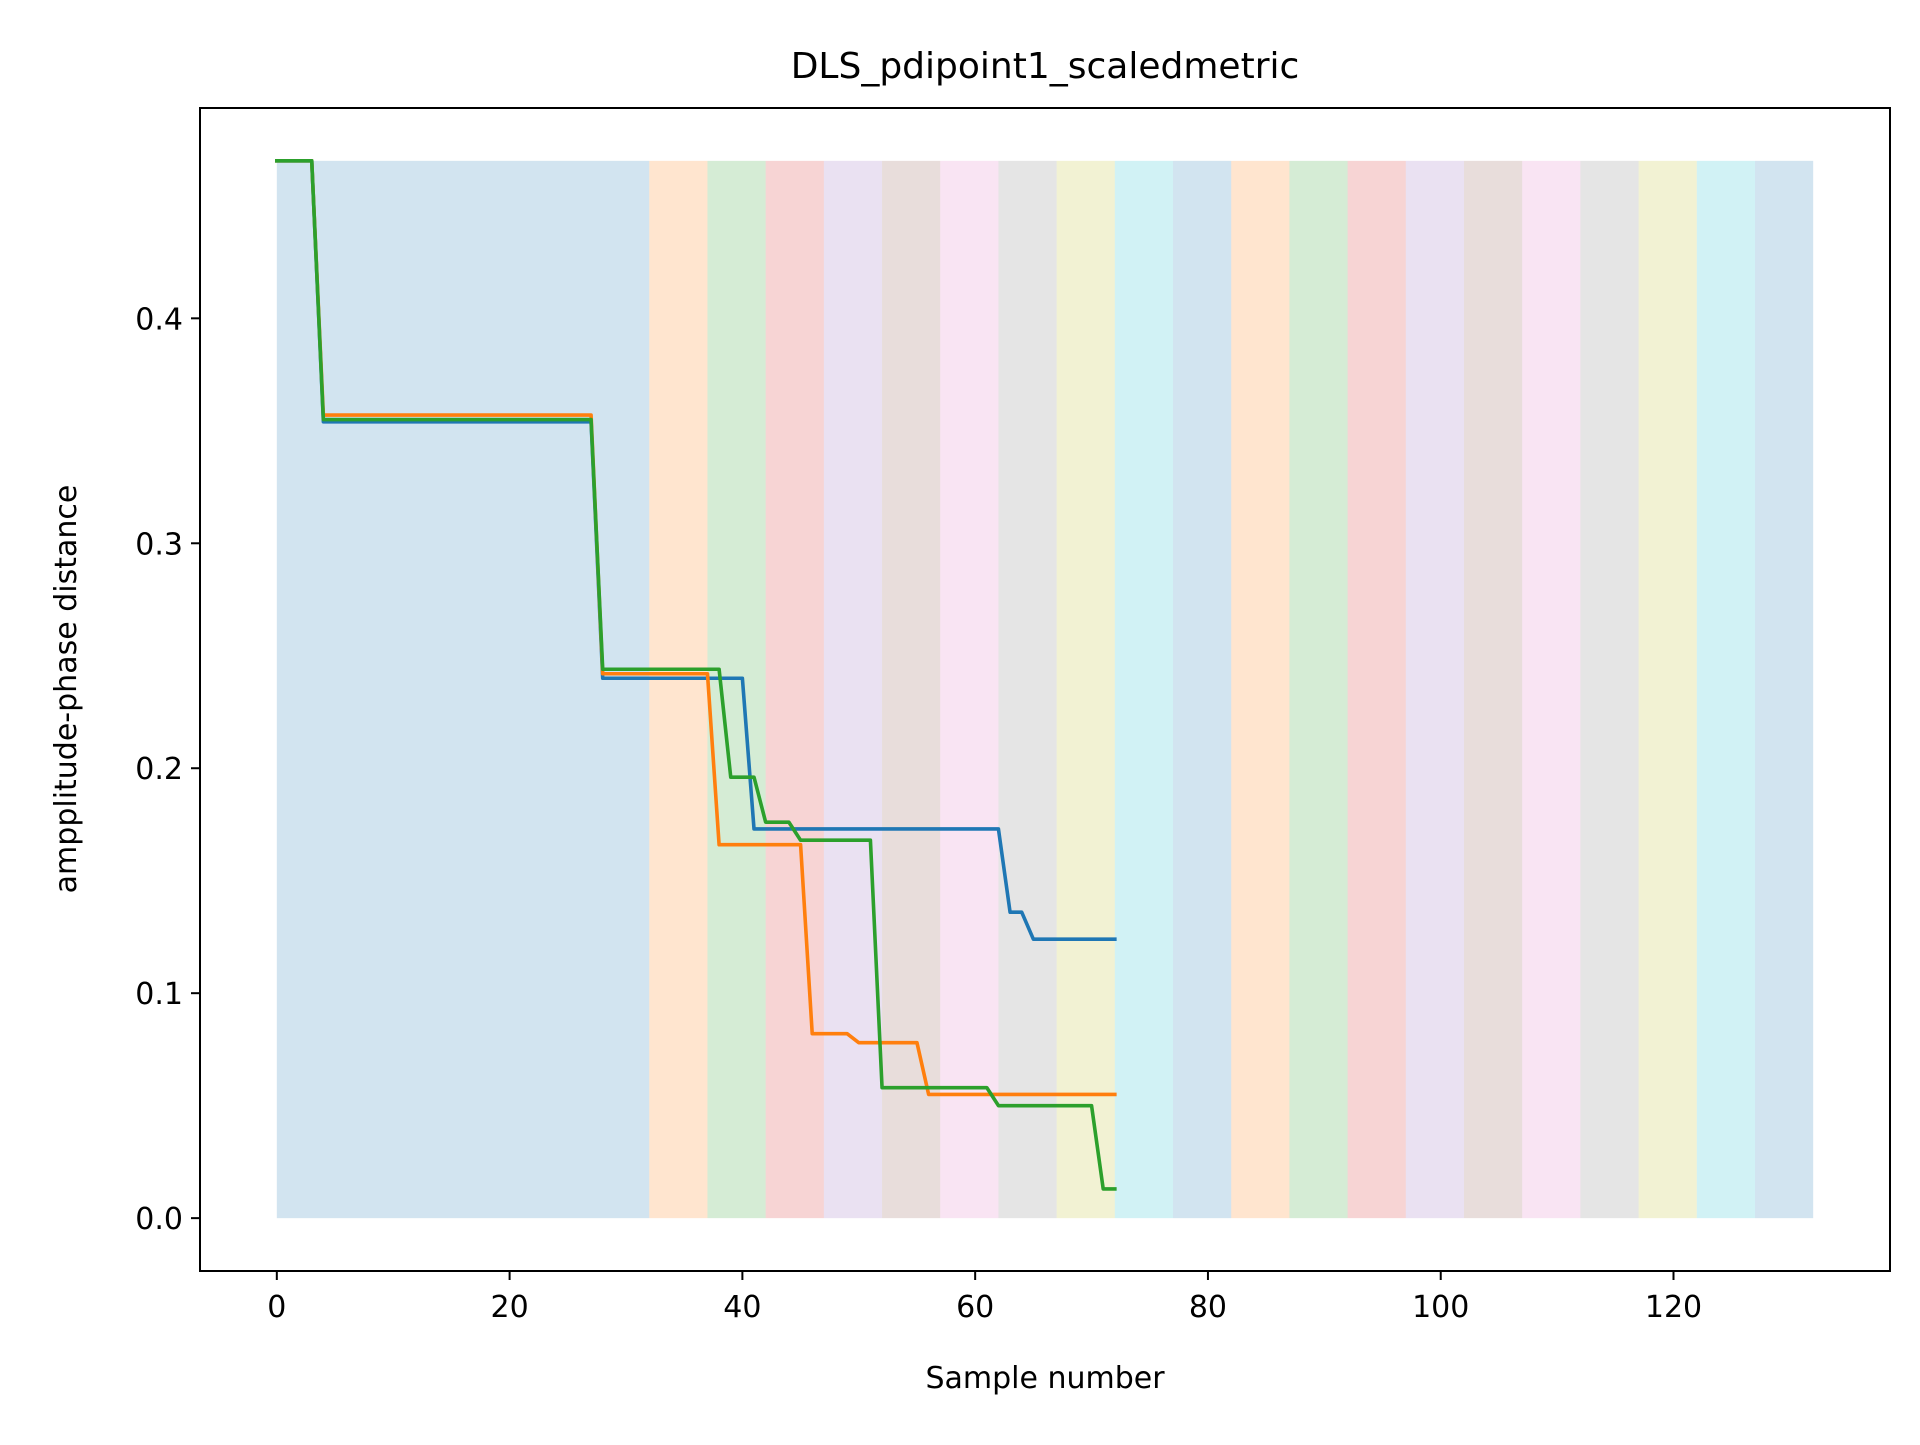  Describe the element at coordinates (510, 1307) in the screenshot. I see `x-tick-label: 20` at that location.